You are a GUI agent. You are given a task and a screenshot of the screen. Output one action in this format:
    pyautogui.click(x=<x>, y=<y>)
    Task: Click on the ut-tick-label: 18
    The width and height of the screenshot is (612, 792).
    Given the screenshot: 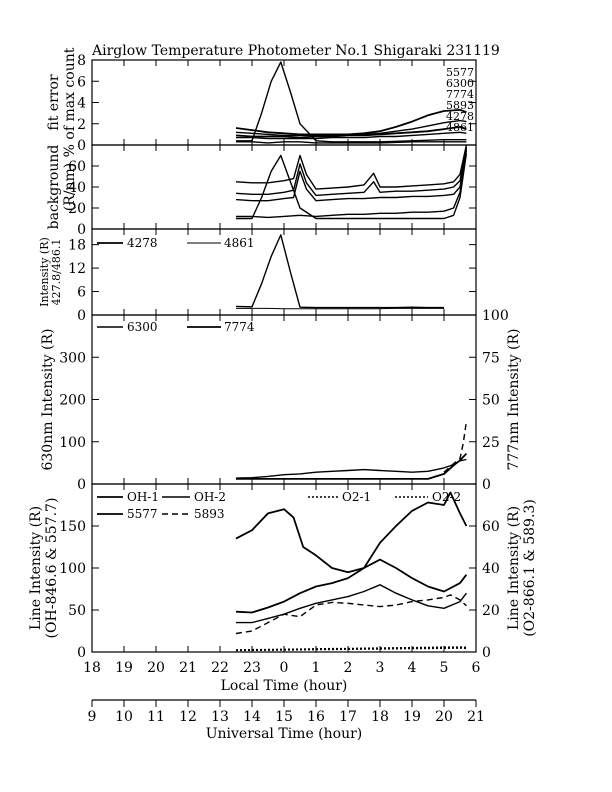 What is the action you would take?
    pyautogui.click(x=380, y=717)
    